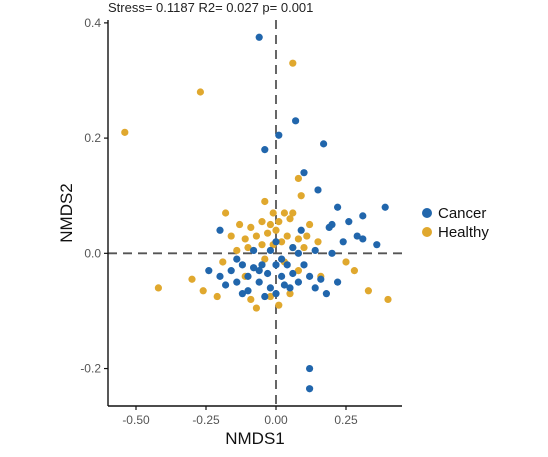 The height and width of the screenshot is (457, 548). What do you see at coordinates (427, 232) in the screenshot?
I see `legend-swatch-healthy` at bounding box center [427, 232].